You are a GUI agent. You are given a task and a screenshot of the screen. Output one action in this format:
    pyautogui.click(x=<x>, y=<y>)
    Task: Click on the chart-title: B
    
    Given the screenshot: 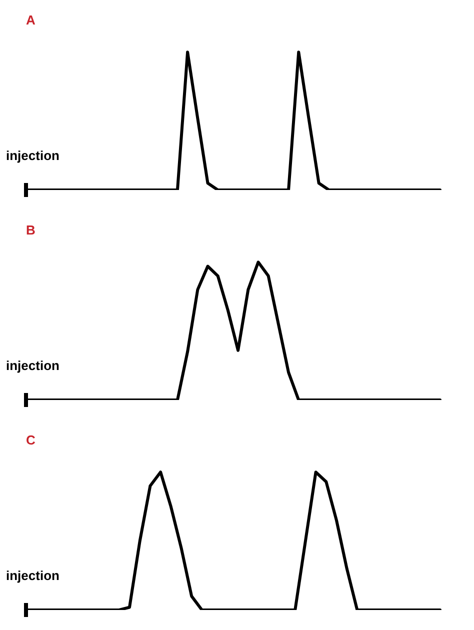 What is the action you would take?
    pyautogui.click(x=31, y=230)
    